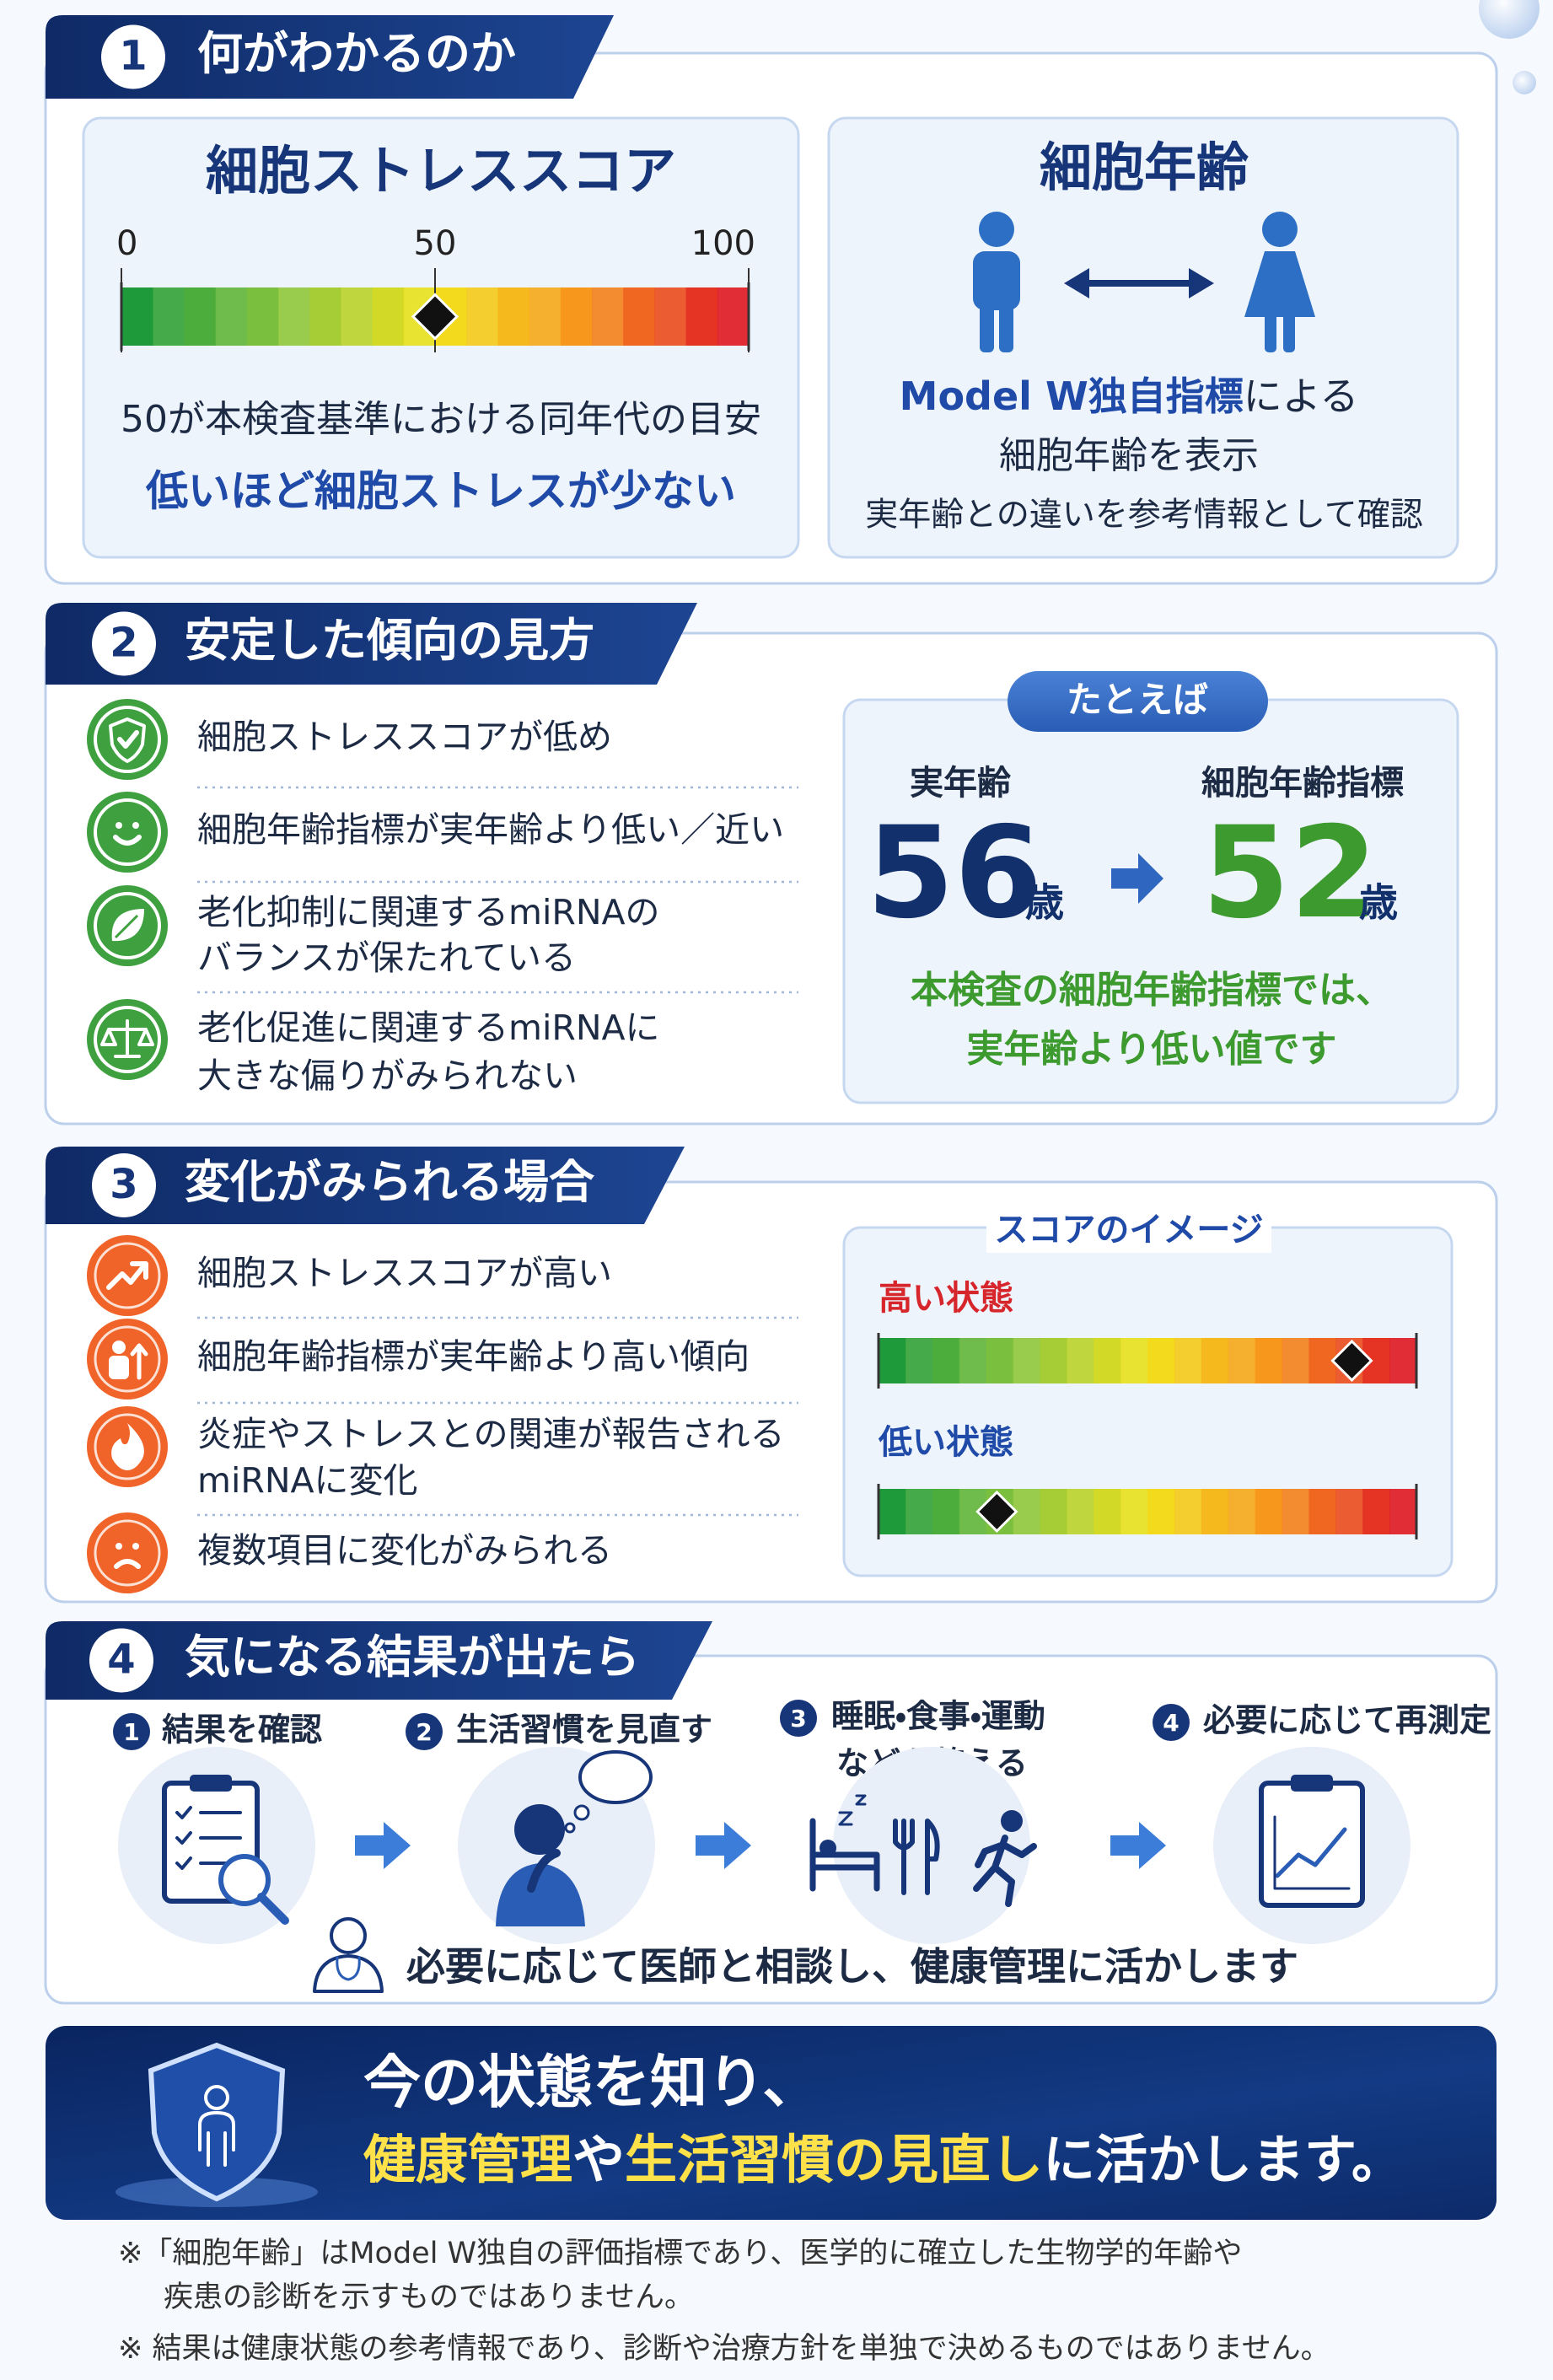  What do you see at coordinates (127, 1564) in the screenshot?
I see `sad-icon-mouth` at bounding box center [127, 1564].